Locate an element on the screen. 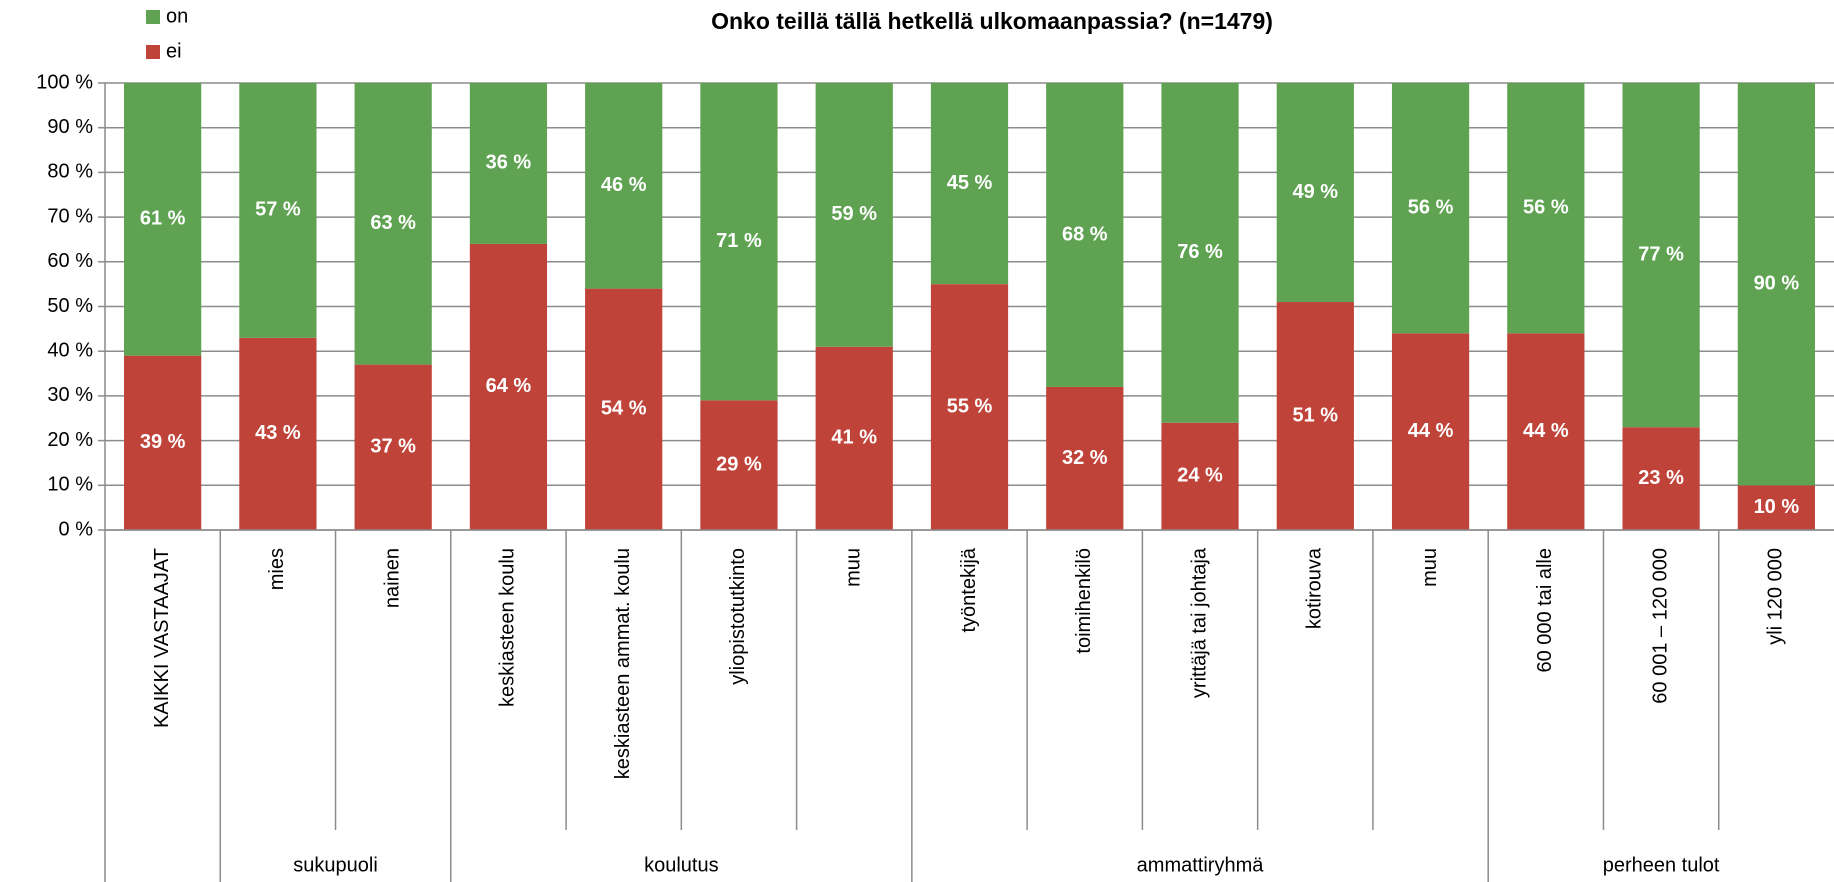  data-label: 24 % is located at coordinates (1200, 476).